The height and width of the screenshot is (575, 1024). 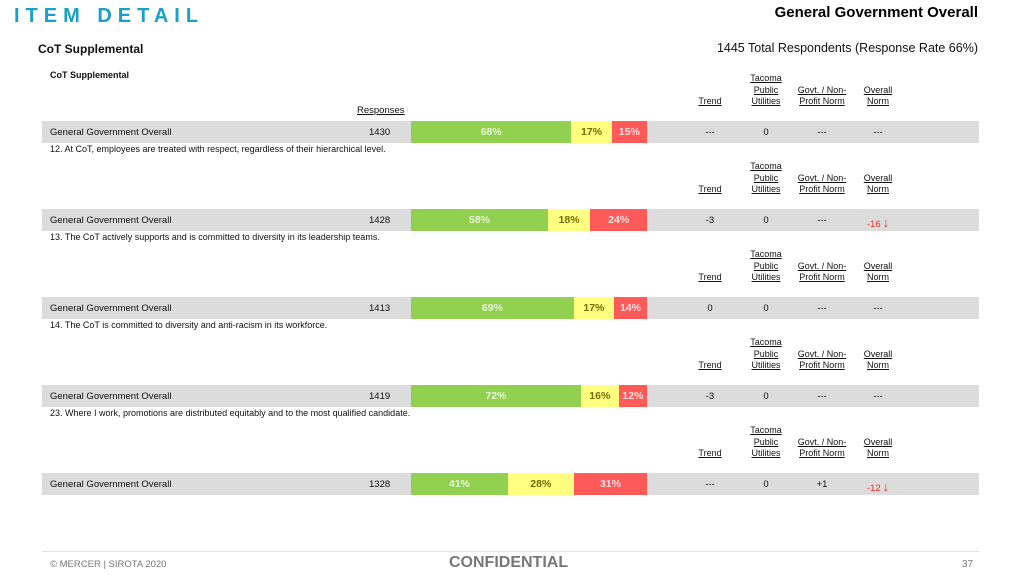 I want to click on overall-norm-value-text: -16, so click(x=873, y=224).